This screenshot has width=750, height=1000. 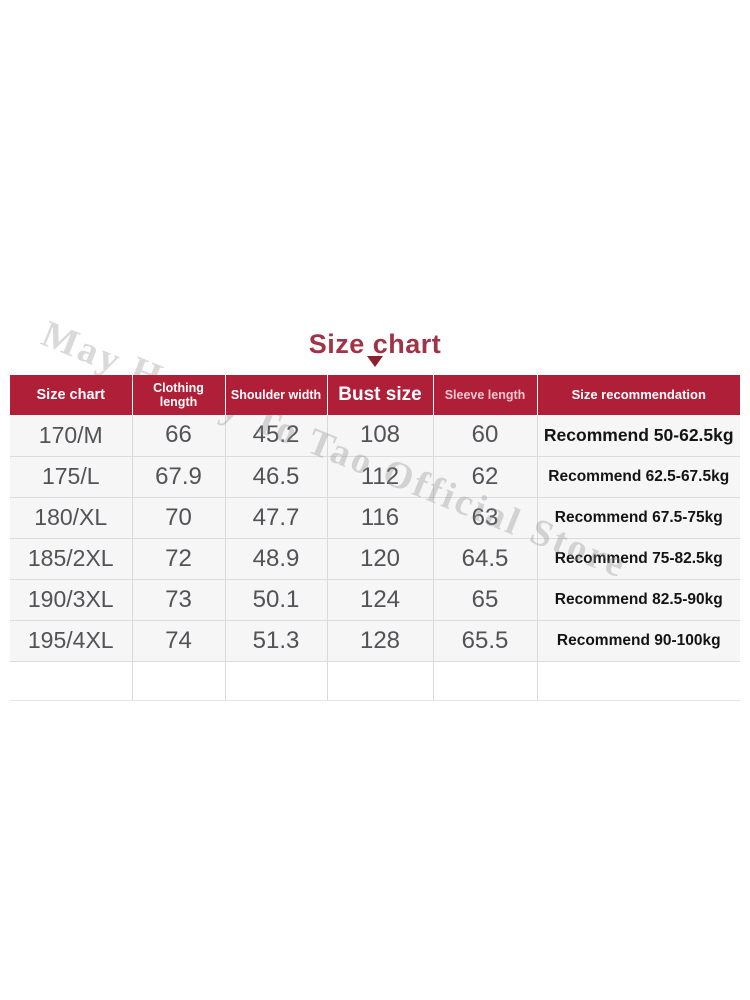 I want to click on cell-recommendation: Recommend 67.5-75kg, so click(x=638, y=518).